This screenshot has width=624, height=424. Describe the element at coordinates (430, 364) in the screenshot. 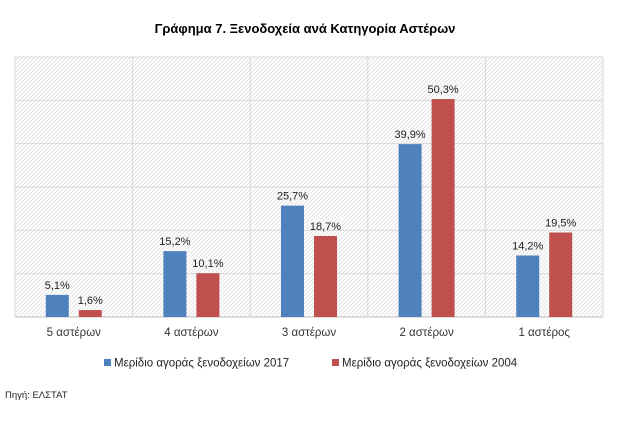

I see `legend-label: Μερίδιο αγοράς ξενοδοχείων 2004` at that location.